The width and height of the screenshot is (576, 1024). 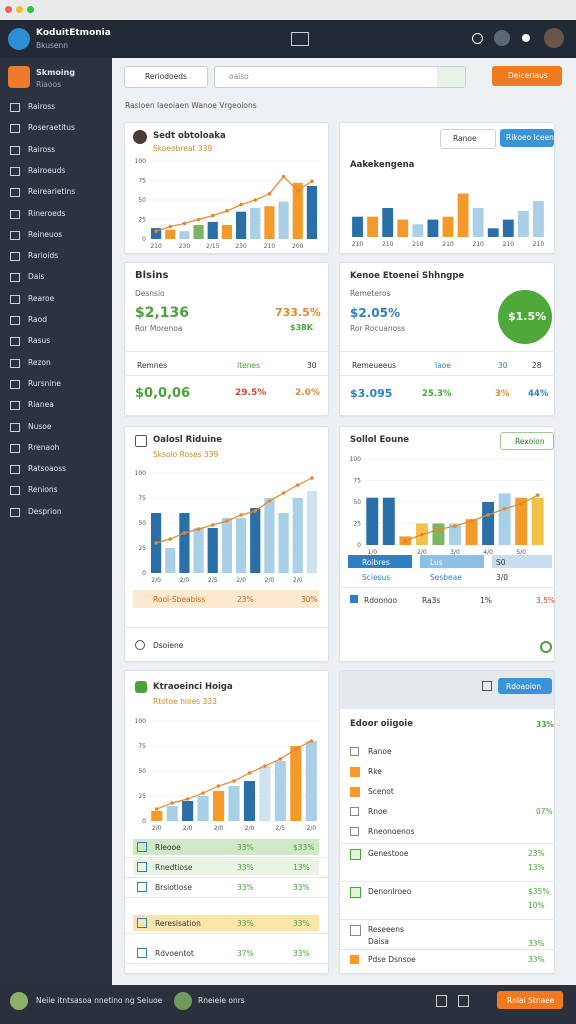 I want to click on notifications, so click(x=526, y=38).